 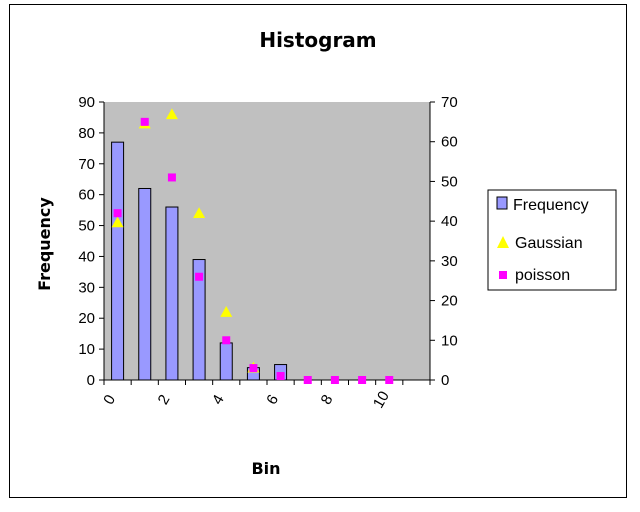 What do you see at coordinates (551, 205) in the screenshot?
I see `legend-label-frequency: Frequency` at bounding box center [551, 205].